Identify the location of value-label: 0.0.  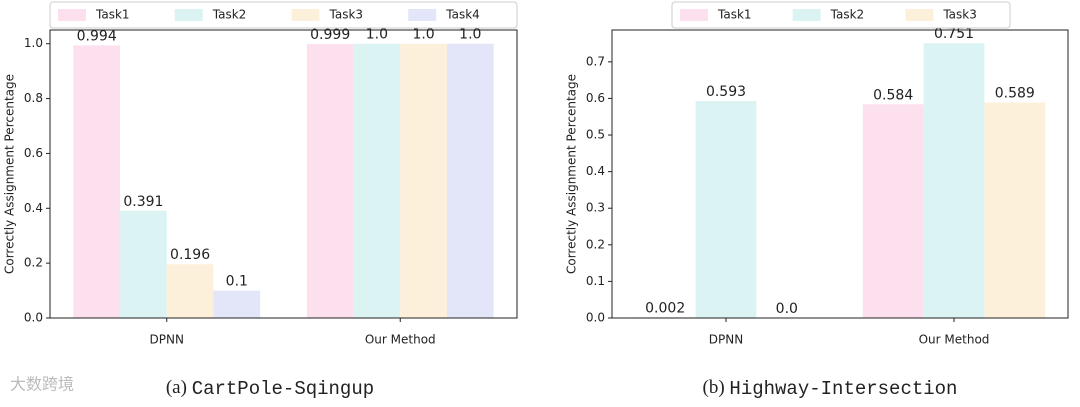
(787, 309).